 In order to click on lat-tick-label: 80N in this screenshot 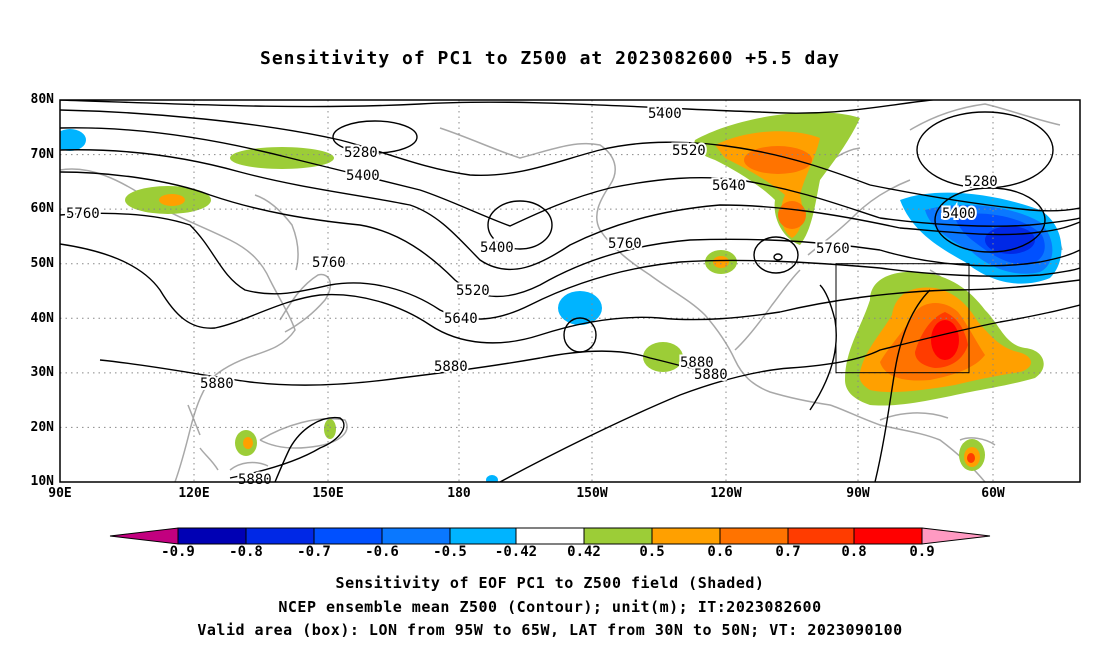, I will do `click(42, 99)`.